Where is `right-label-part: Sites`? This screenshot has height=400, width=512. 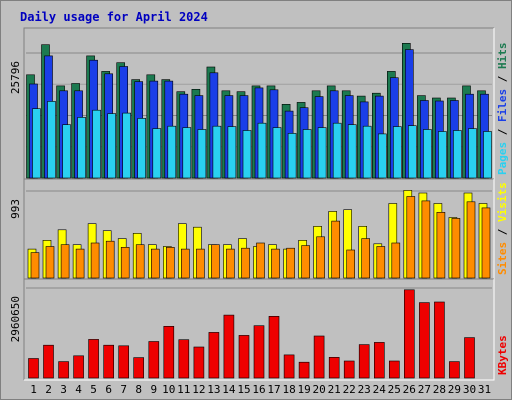 right-label-part: Sites is located at coordinates (502, 258).